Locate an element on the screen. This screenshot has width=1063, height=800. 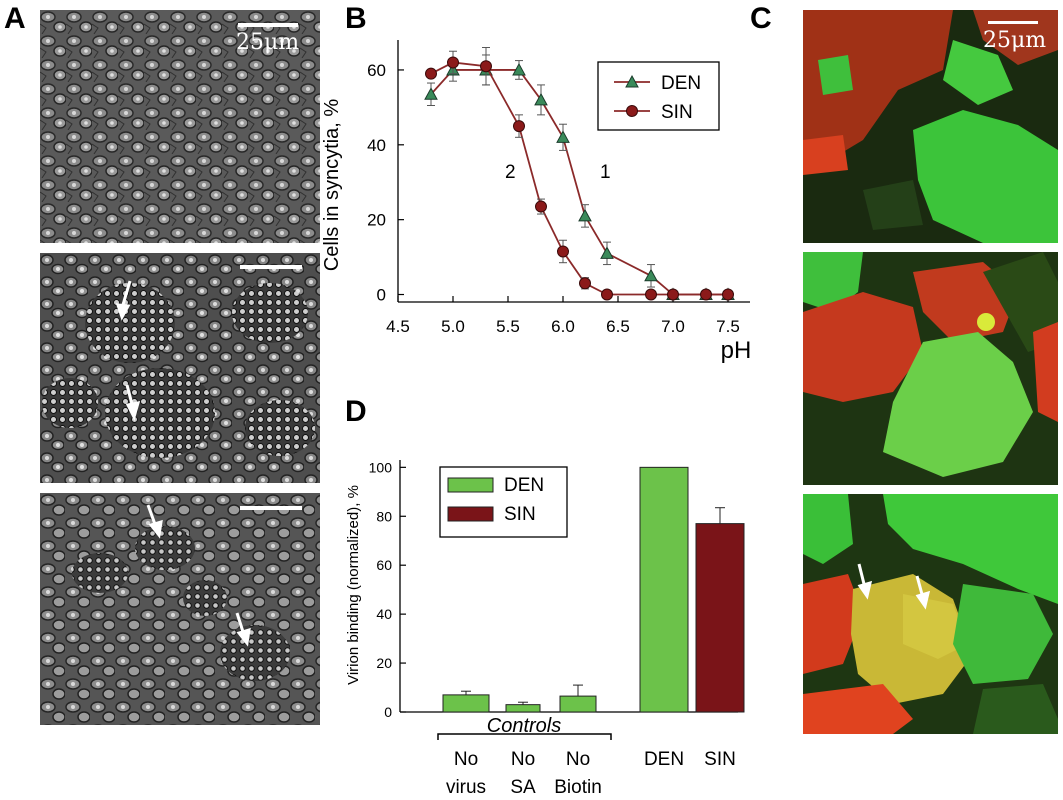
controls-label: Controls is located at coordinates (524, 726).